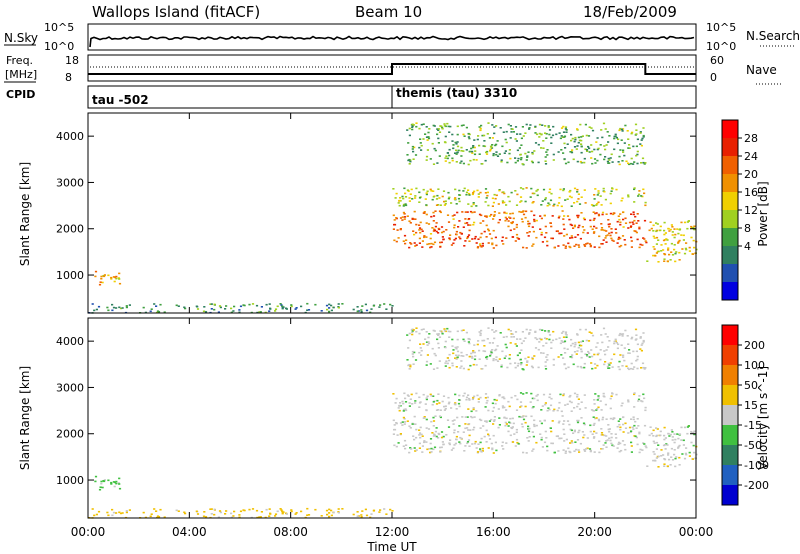 The width and height of the screenshot is (800, 554). Describe the element at coordinates (70, 136) in the screenshot. I see `y-tick-label: 4000` at that location.